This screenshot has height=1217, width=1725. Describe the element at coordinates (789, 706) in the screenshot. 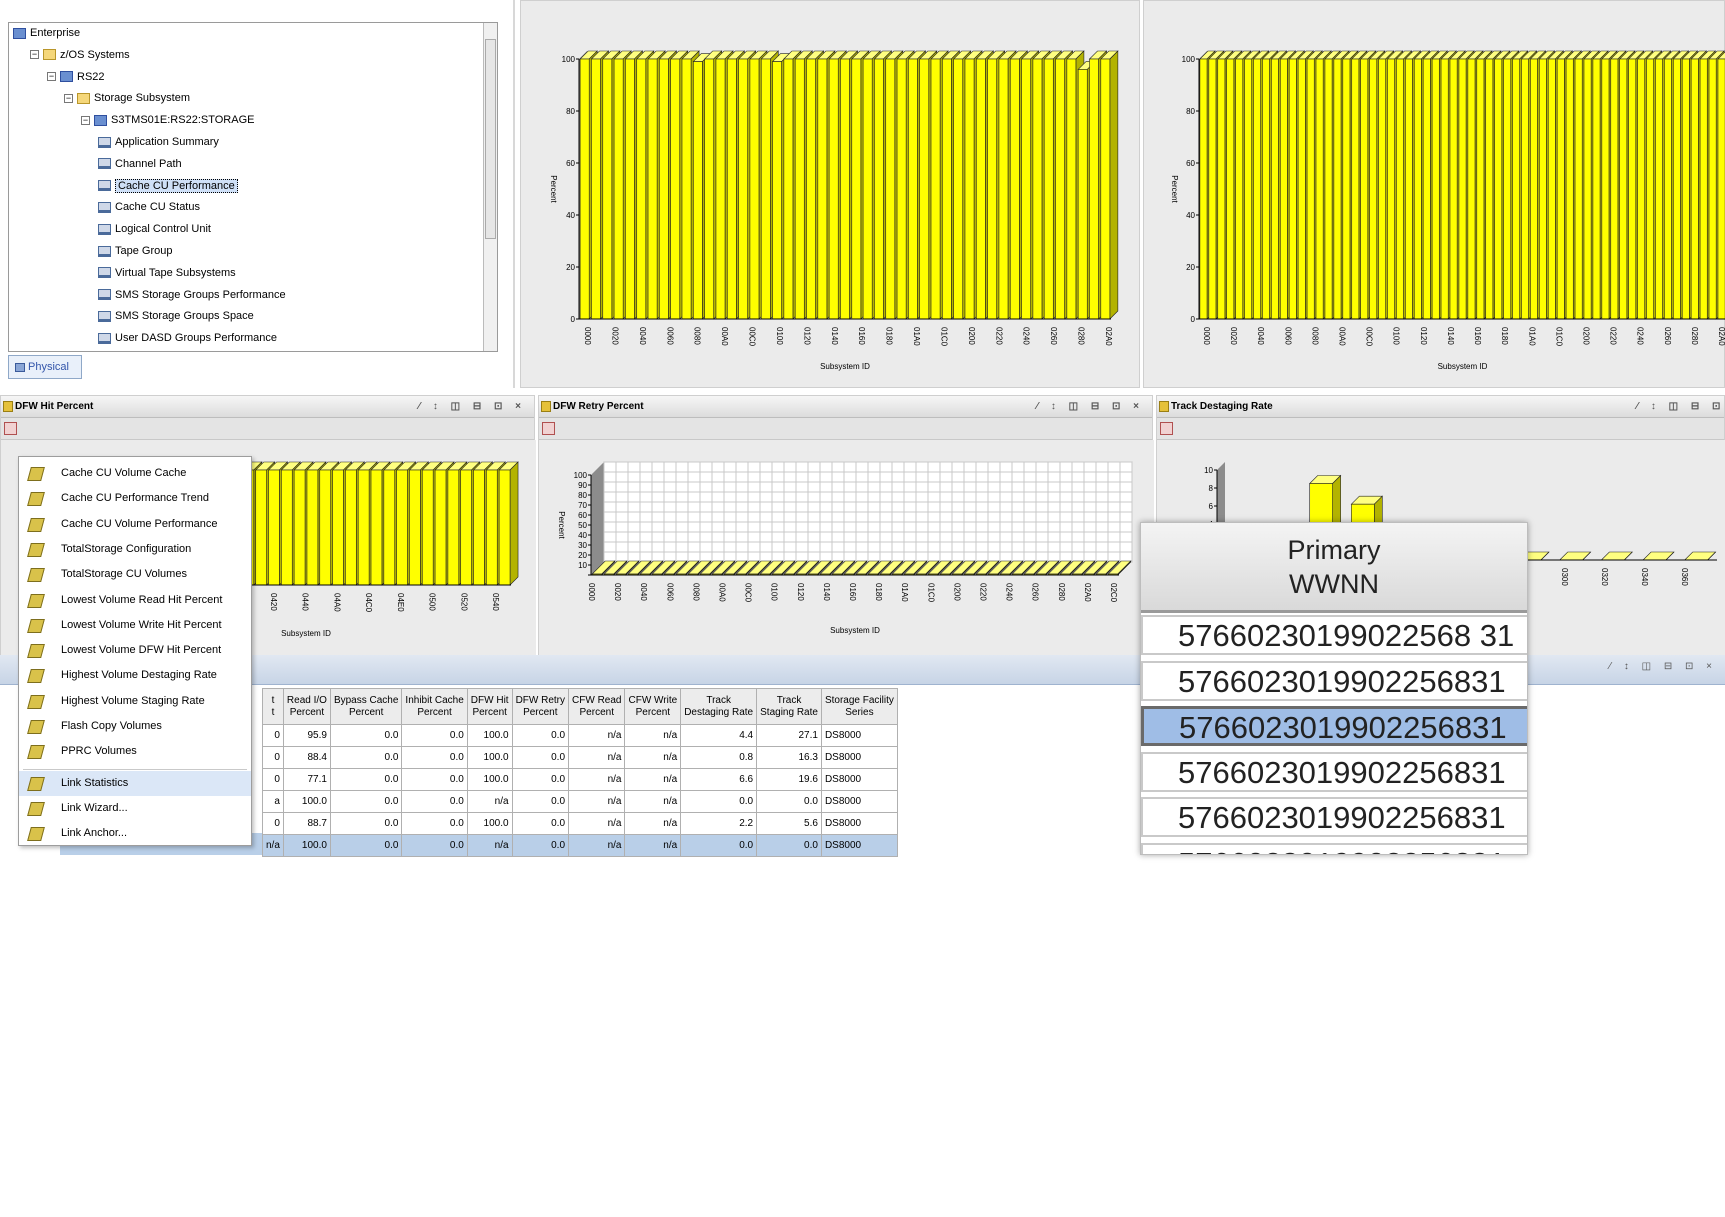

I see `column-header: Track Staging Rate` at that location.